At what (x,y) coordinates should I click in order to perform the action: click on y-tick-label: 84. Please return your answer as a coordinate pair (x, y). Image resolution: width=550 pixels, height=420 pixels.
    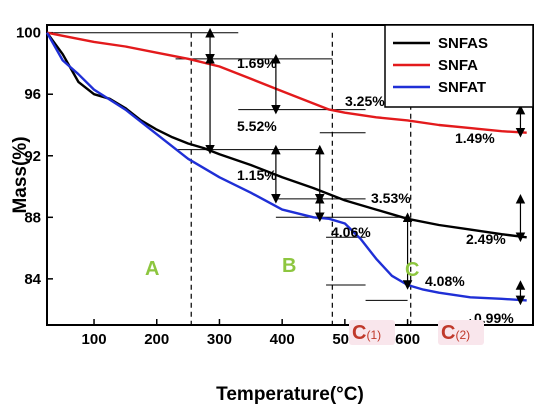
    Looking at the image, I should click on (32, 279).